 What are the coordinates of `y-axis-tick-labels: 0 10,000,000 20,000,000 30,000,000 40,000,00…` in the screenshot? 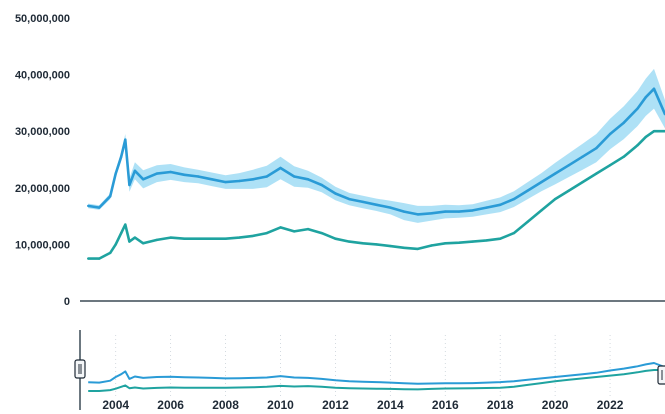 It's located at (42, 160).